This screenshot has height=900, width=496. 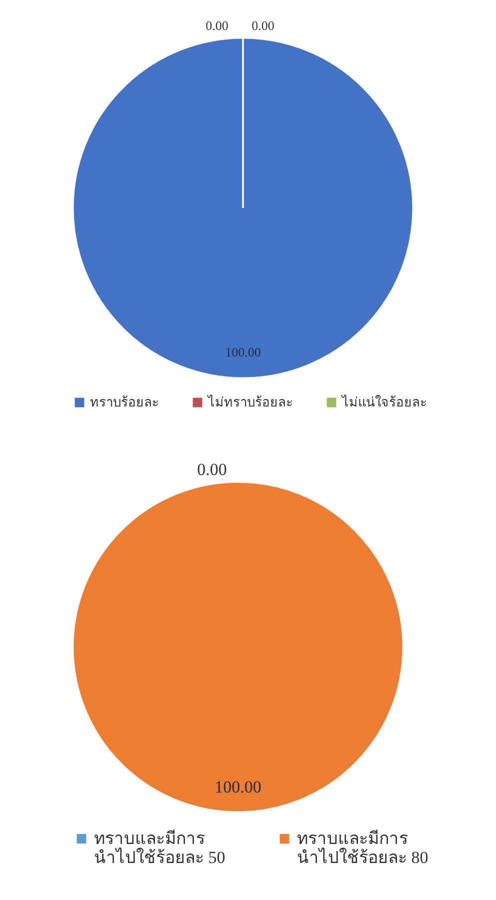 What do you see at coordinates (250, 402) in the screenshot?
I see `legend-label: ไม่ทราบร้อยละ` at bounding box center [250, 402].